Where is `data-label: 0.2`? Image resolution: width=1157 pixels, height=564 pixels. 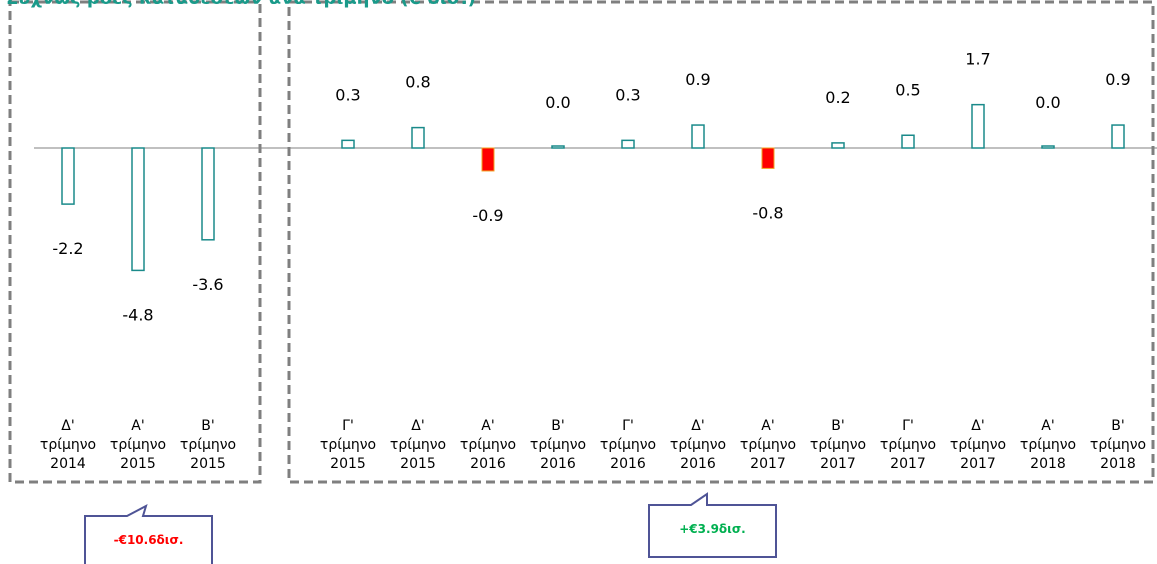
data-label: 0.2 is located at coordinates (837, 97).